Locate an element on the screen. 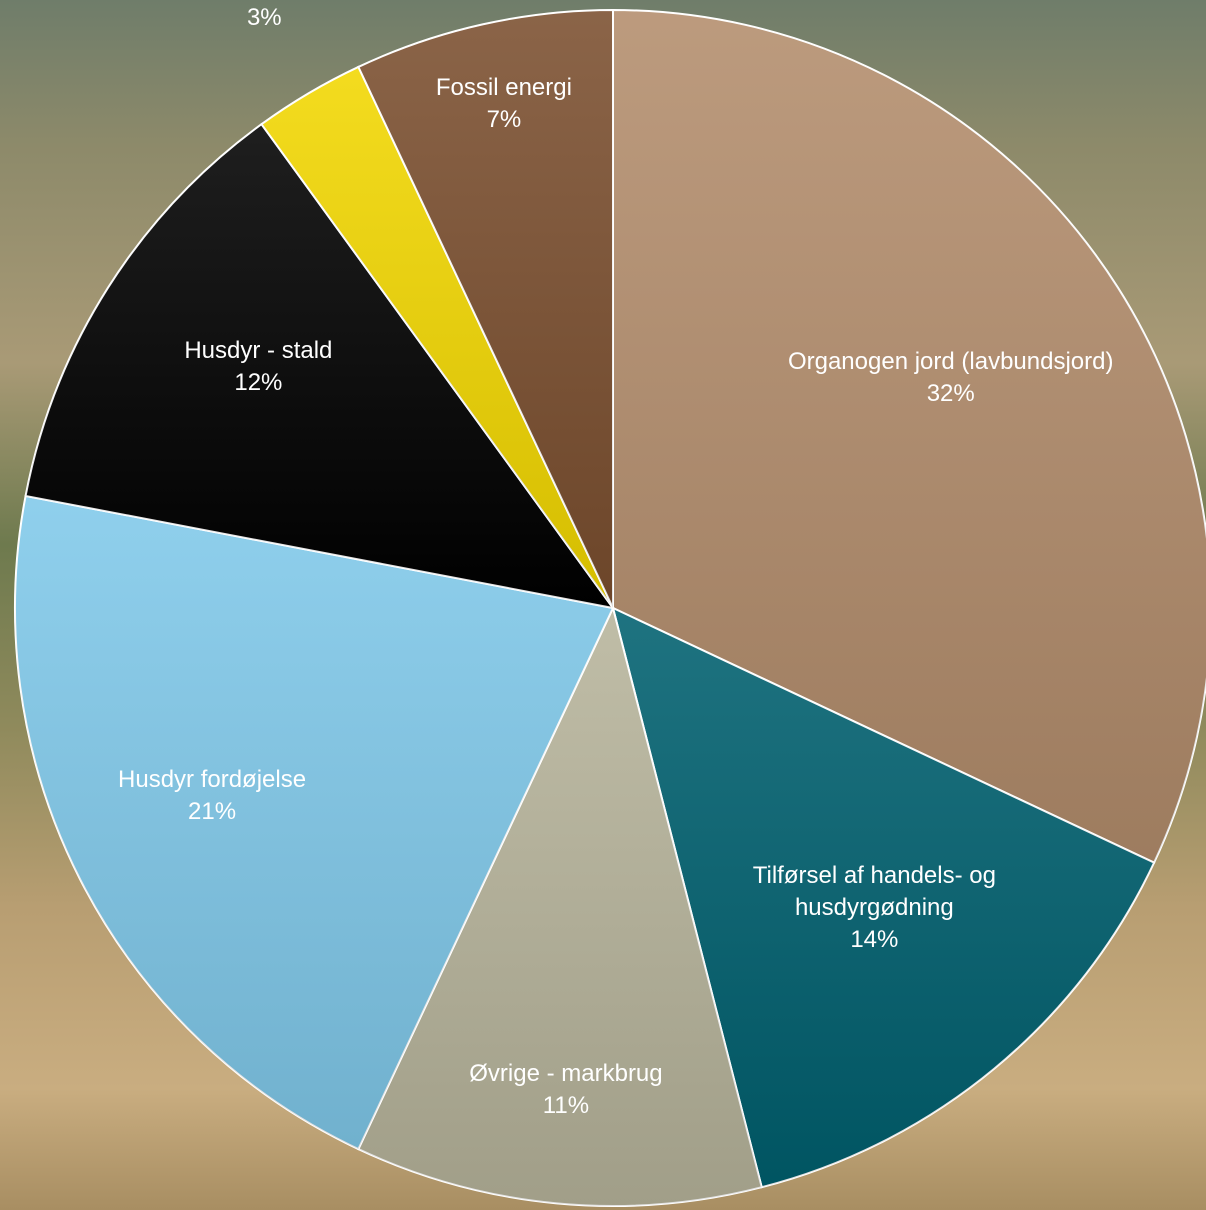 This screenshot has width=1206, height=1210. slice-label: Fossil energi 7% is located at coordinates (504, 104).